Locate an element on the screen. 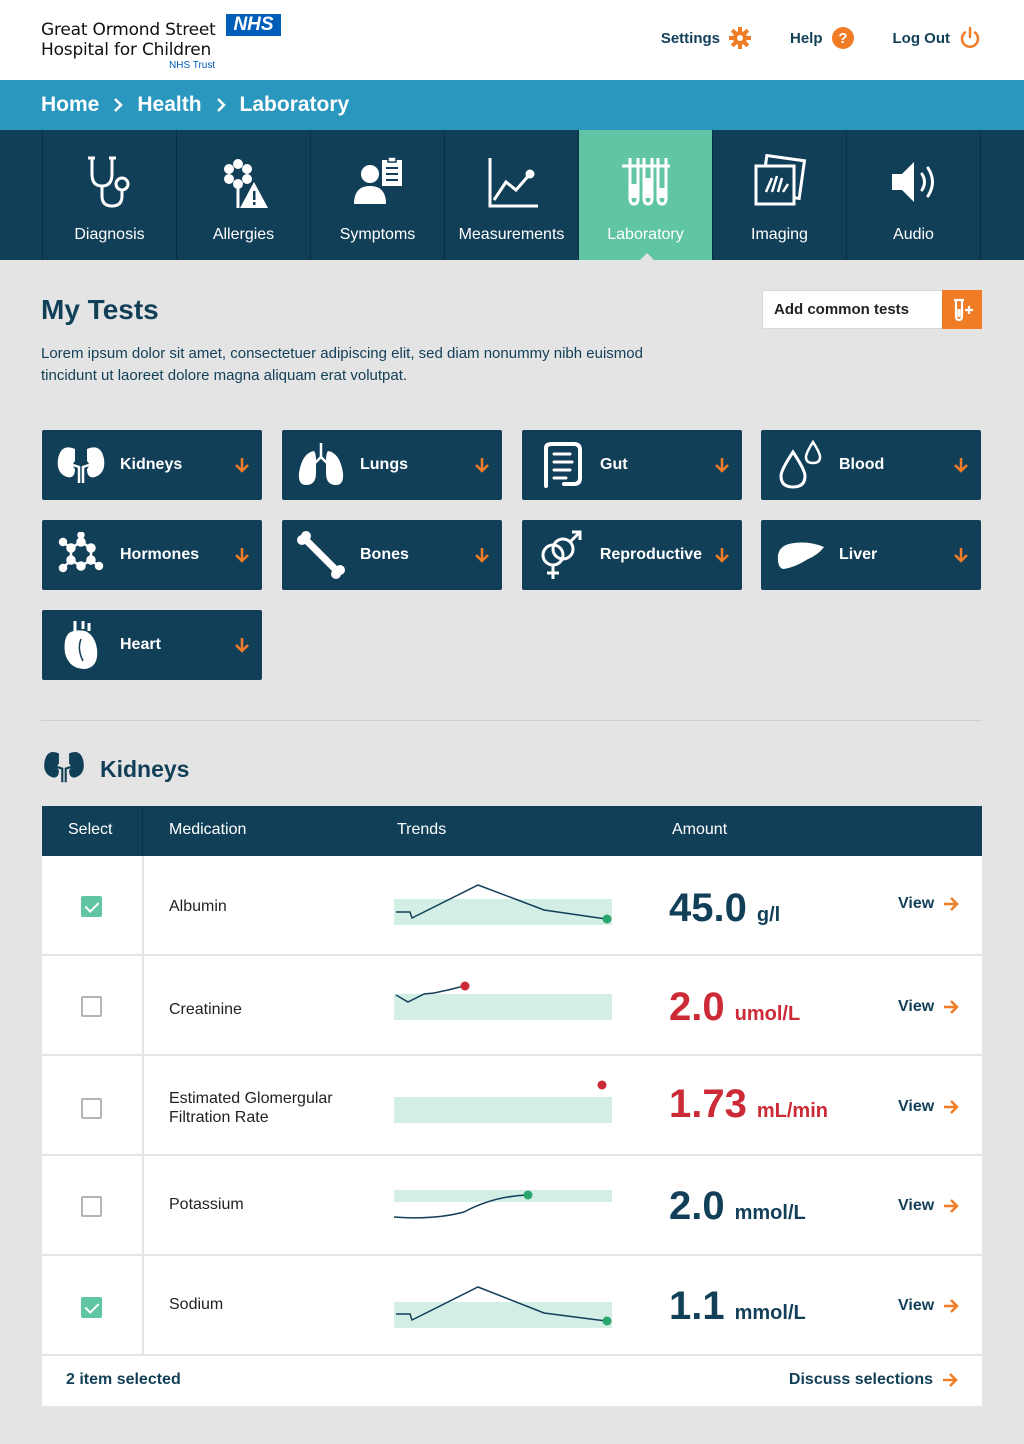 The image size is (1024, 1444). table-row: Sodium 1.1 mmol/L View is located at coordinates (512, 1306).